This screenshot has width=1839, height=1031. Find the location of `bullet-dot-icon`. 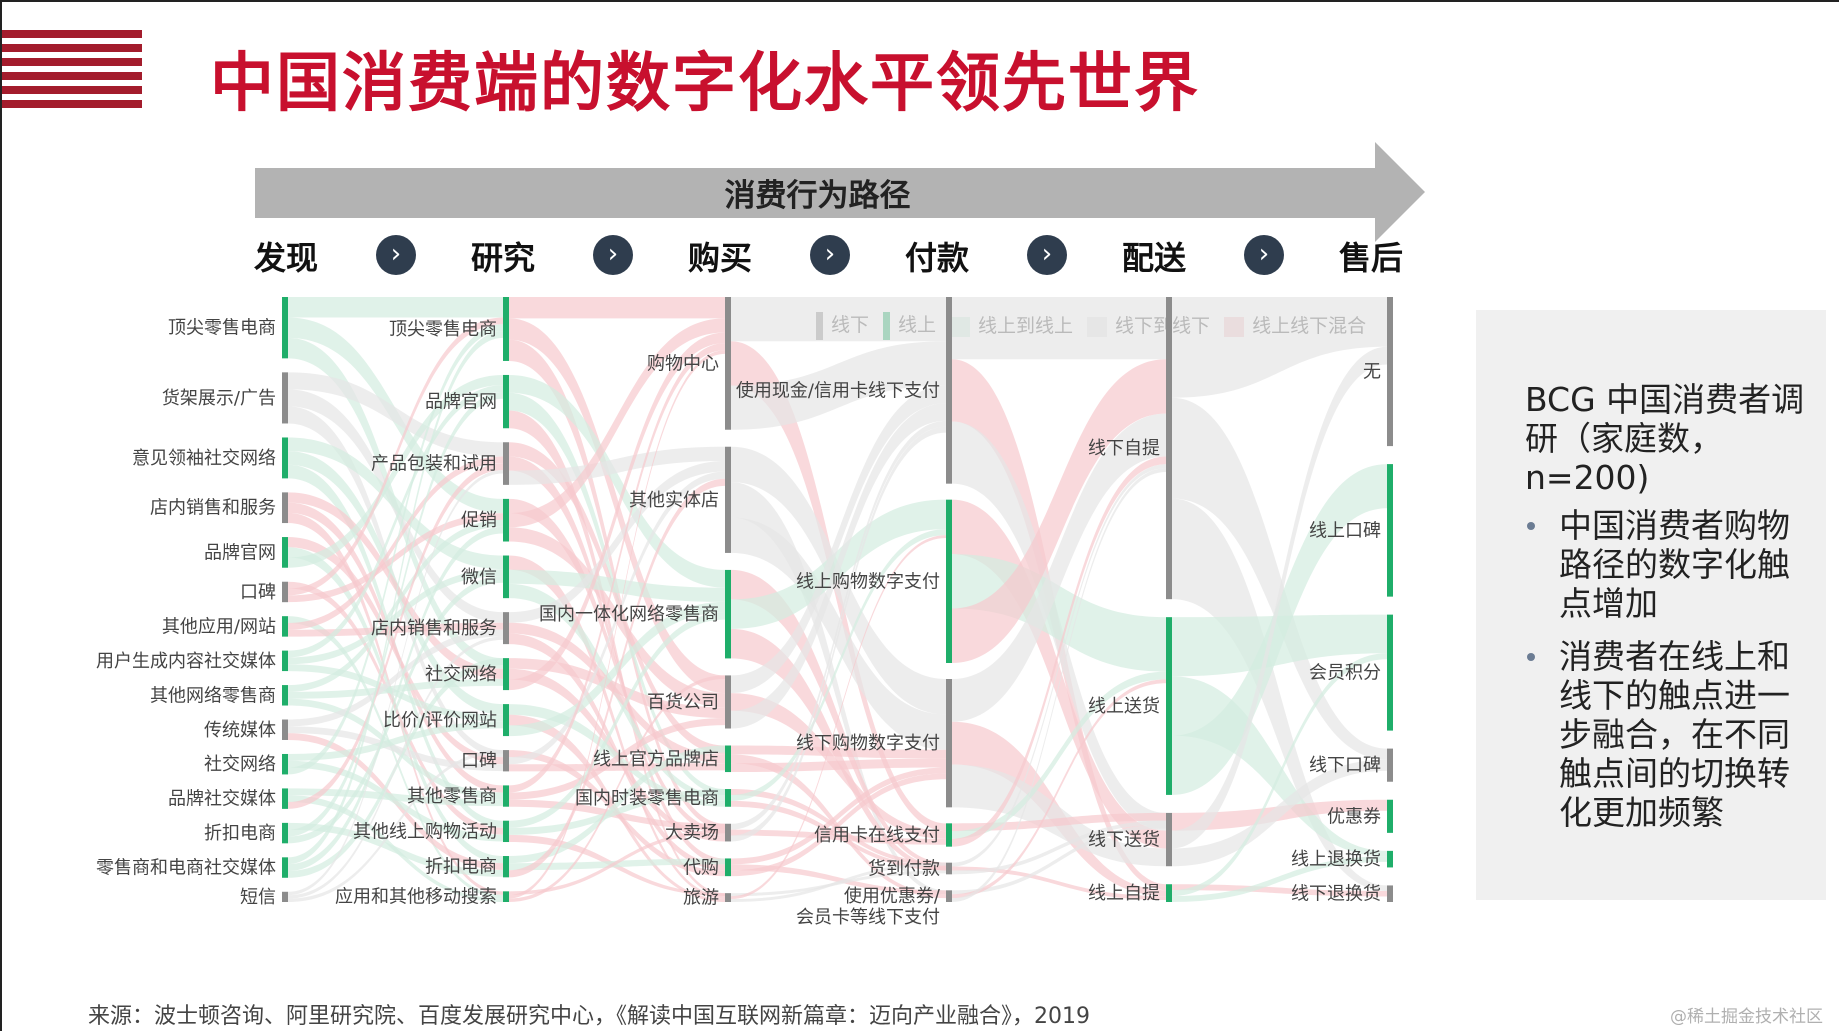

bullet-dot-icon is located at coordinates (1531, 657).